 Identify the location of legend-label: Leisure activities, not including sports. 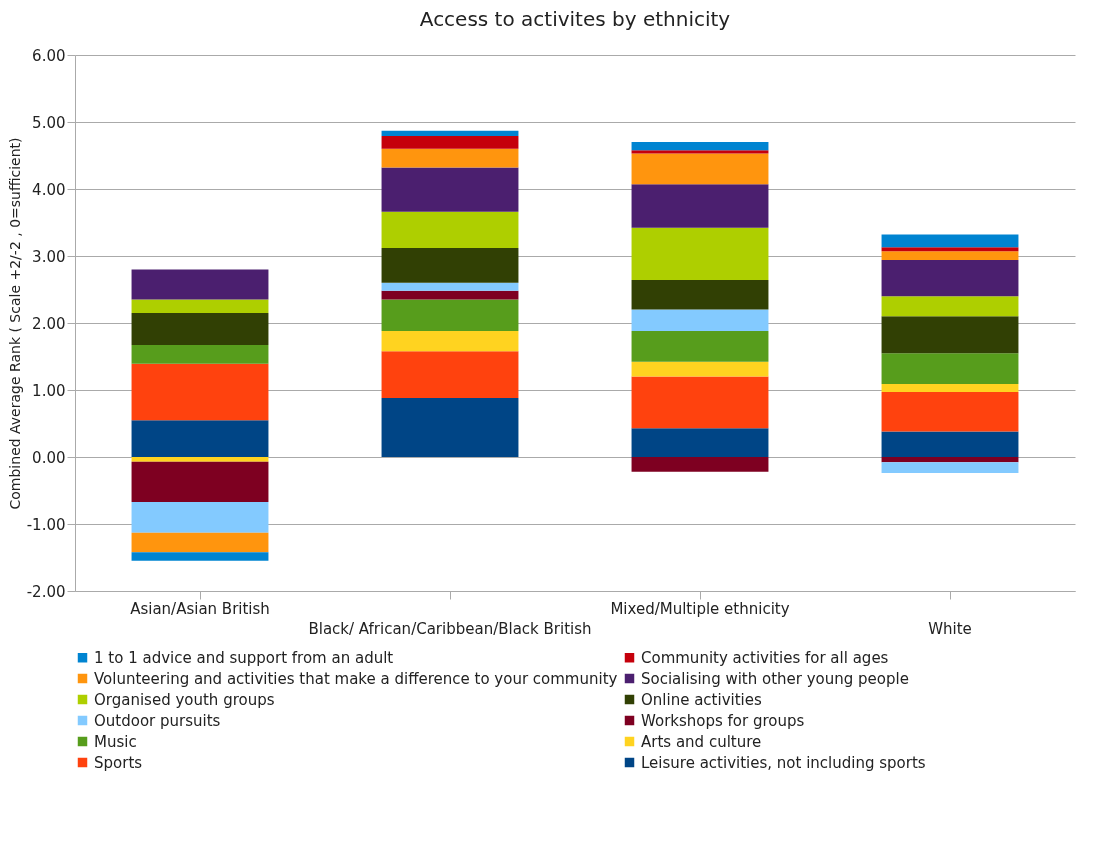
(783, 762).